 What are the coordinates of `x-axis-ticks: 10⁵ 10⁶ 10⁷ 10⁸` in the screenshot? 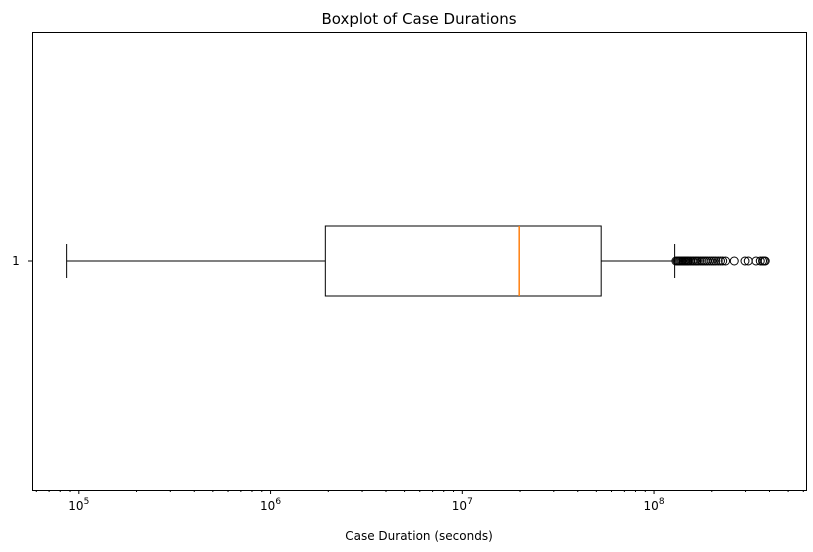 It's located at (419, 501).